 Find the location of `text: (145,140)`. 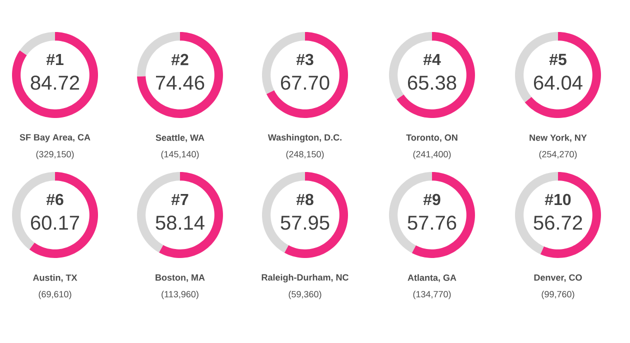

text: (145,140) is located at coordinates (180, 155).